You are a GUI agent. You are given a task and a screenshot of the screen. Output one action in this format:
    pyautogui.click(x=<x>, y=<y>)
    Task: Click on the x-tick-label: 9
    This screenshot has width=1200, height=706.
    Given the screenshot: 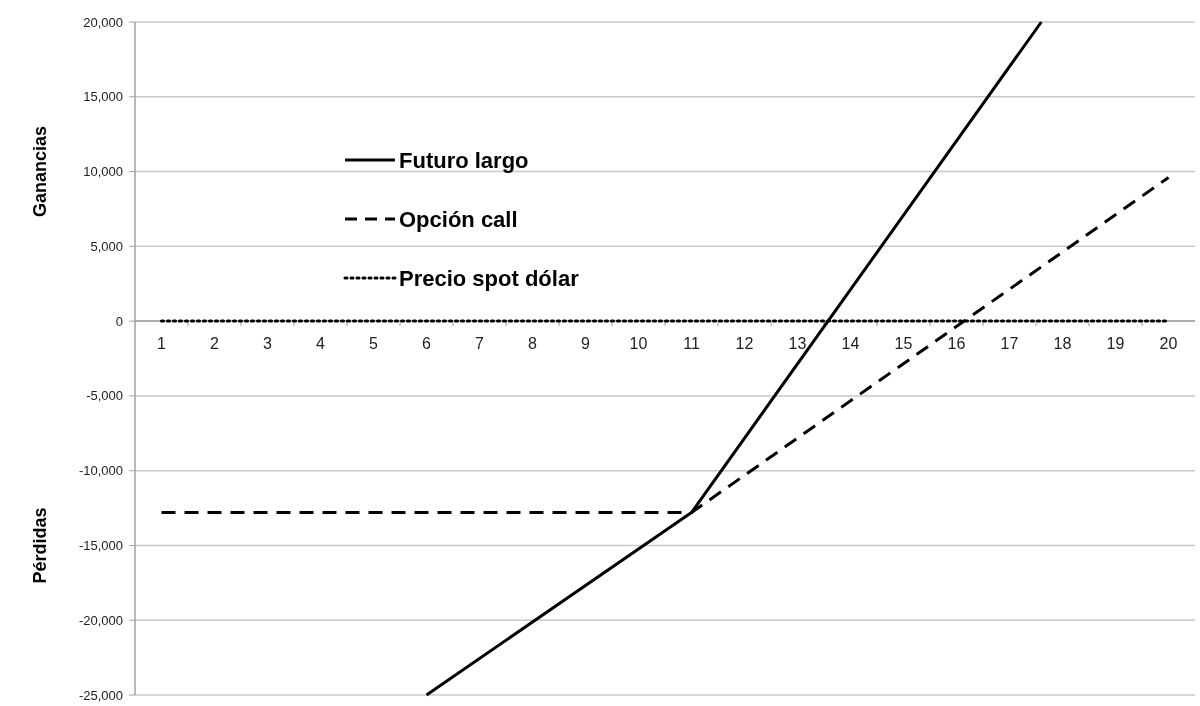 What is the action you would take?
    pyautogui.click(x=586, y=343)
    